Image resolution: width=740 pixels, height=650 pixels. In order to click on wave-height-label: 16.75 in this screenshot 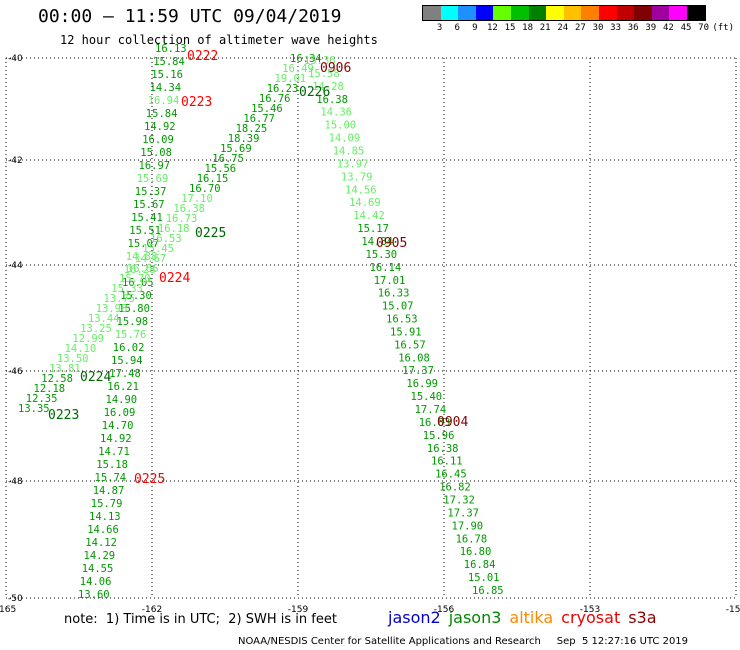, I will do `click(228, 159)`.